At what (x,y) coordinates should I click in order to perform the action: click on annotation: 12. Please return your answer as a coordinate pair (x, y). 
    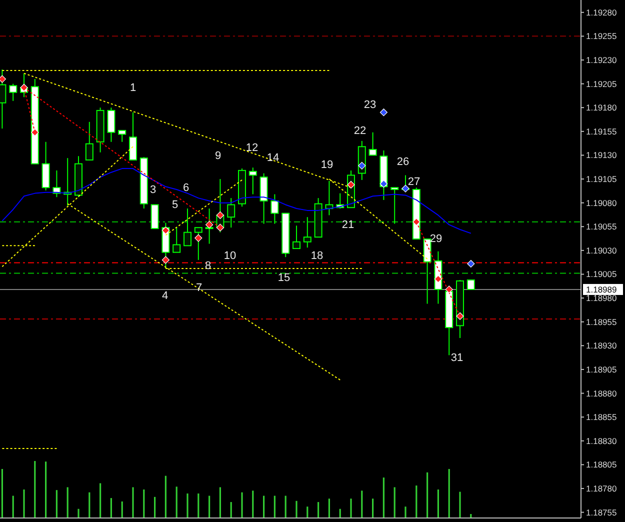
    Looking at the image, I should click on (252, 148).